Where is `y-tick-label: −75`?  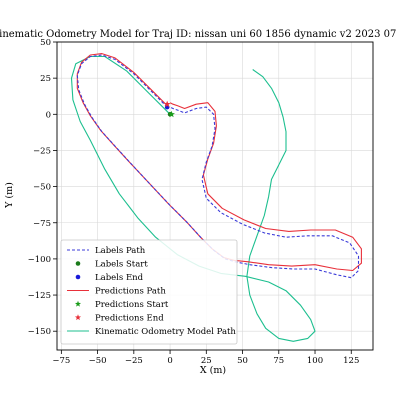 y-tick-label: −75 is located at coordinates (42, 224).